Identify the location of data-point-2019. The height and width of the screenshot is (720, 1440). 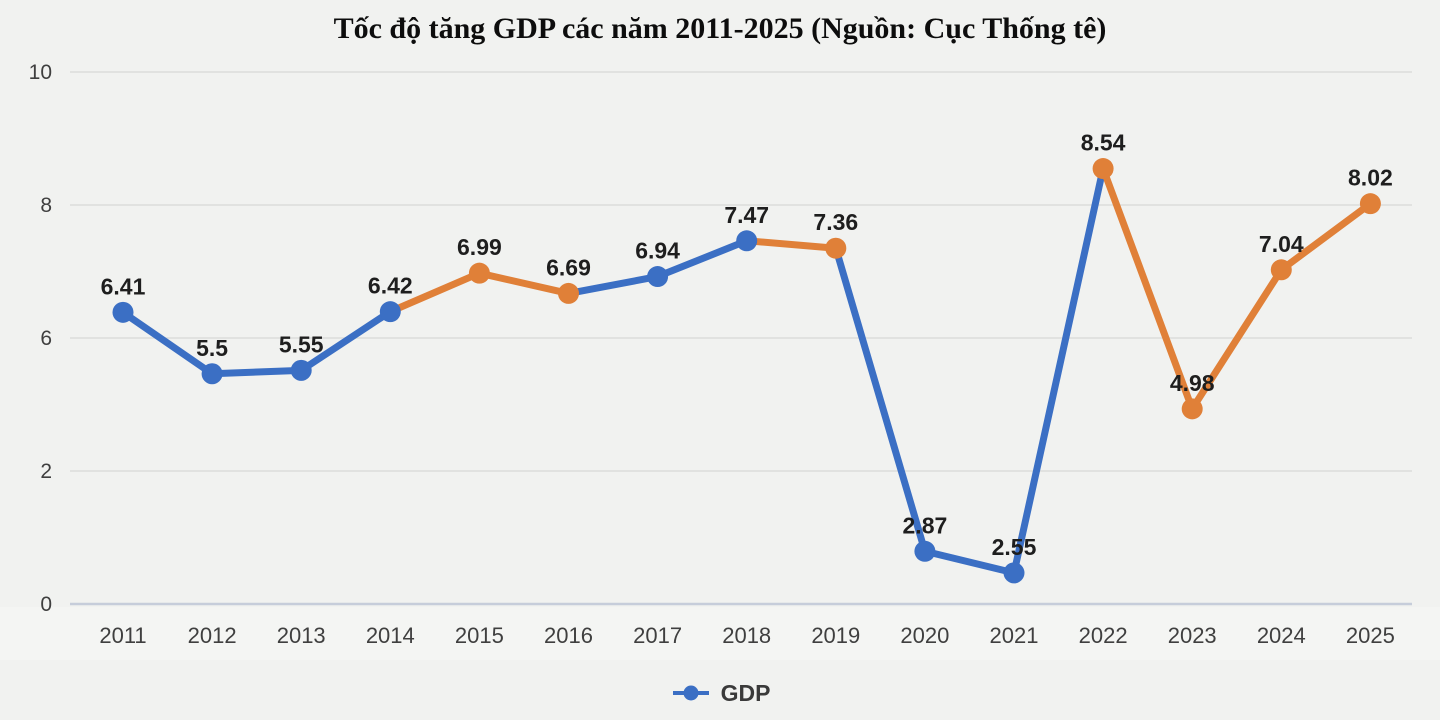
(836, 248).